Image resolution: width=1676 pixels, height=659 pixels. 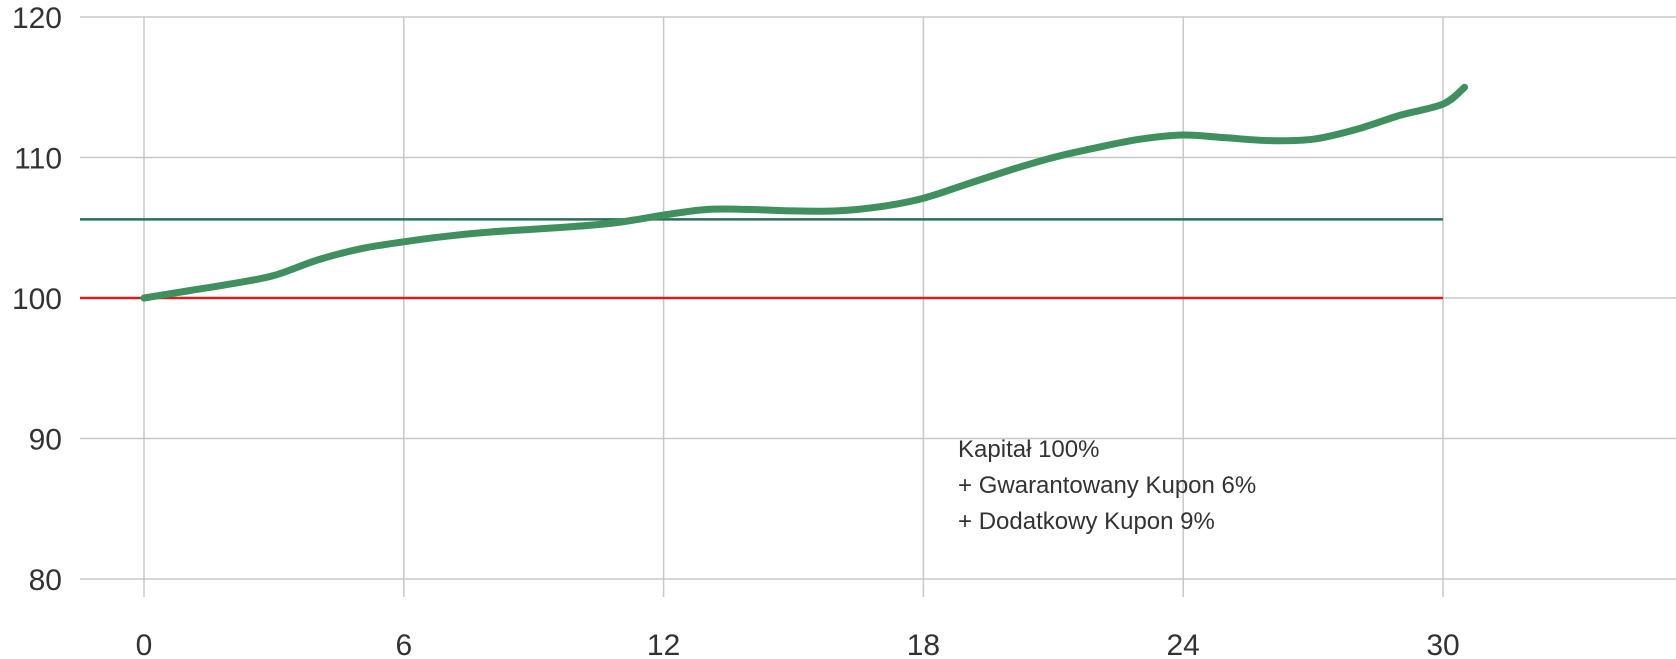 What do you see at coordinates (45, 440) in the screenshot?
I see `y-tick-label-90: 90` at bounding box center [45, 440].